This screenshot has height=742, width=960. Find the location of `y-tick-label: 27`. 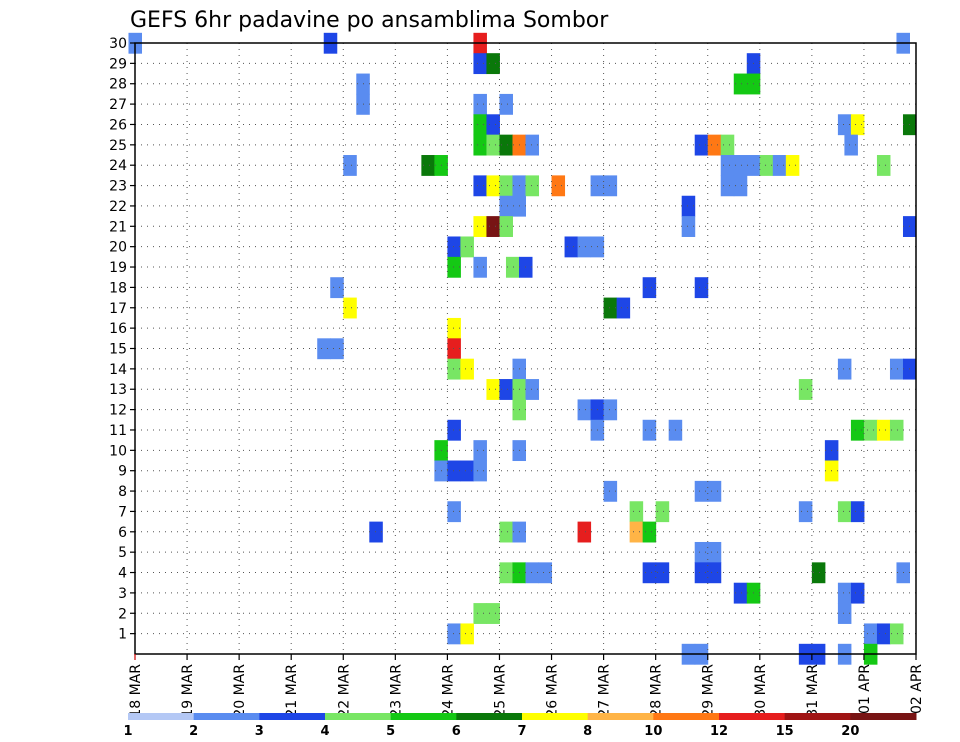

y-tick-label: 27 is located at coordinates (118, 105).